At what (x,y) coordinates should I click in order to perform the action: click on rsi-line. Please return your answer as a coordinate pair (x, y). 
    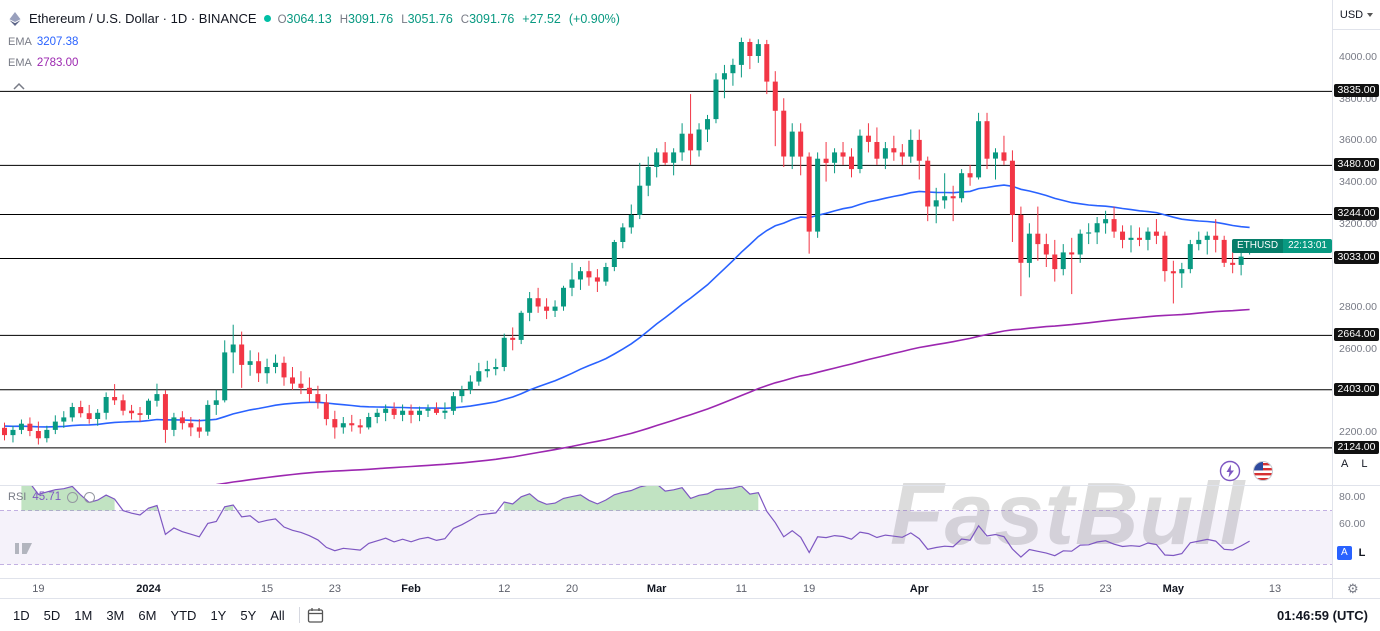
    Looking at the image, I should click on (640, 522).